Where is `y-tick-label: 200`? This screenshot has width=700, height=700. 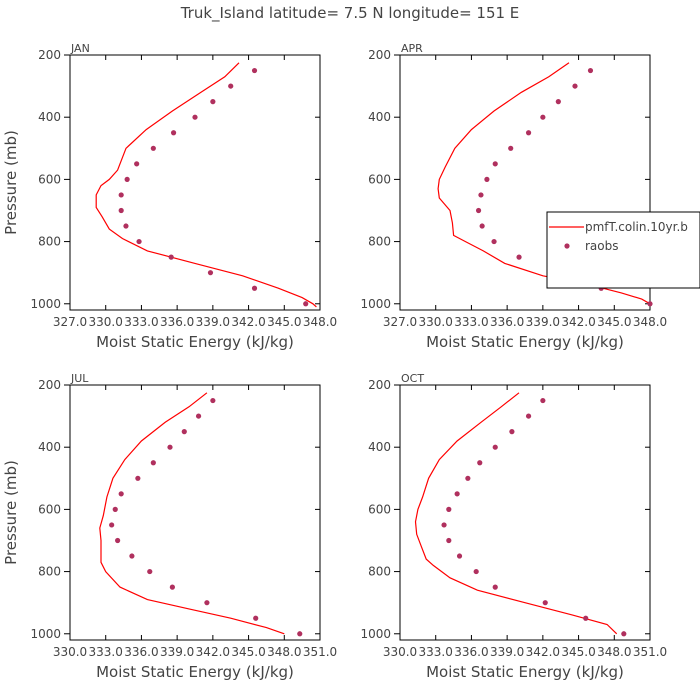 y-tick-label: 200 is located at coordinates (49, 55).